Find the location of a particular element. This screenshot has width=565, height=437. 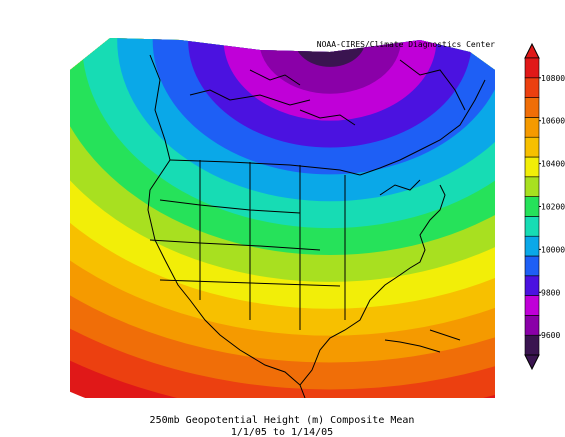

colorbar-top-arrow is located at coordinates (532, 50).